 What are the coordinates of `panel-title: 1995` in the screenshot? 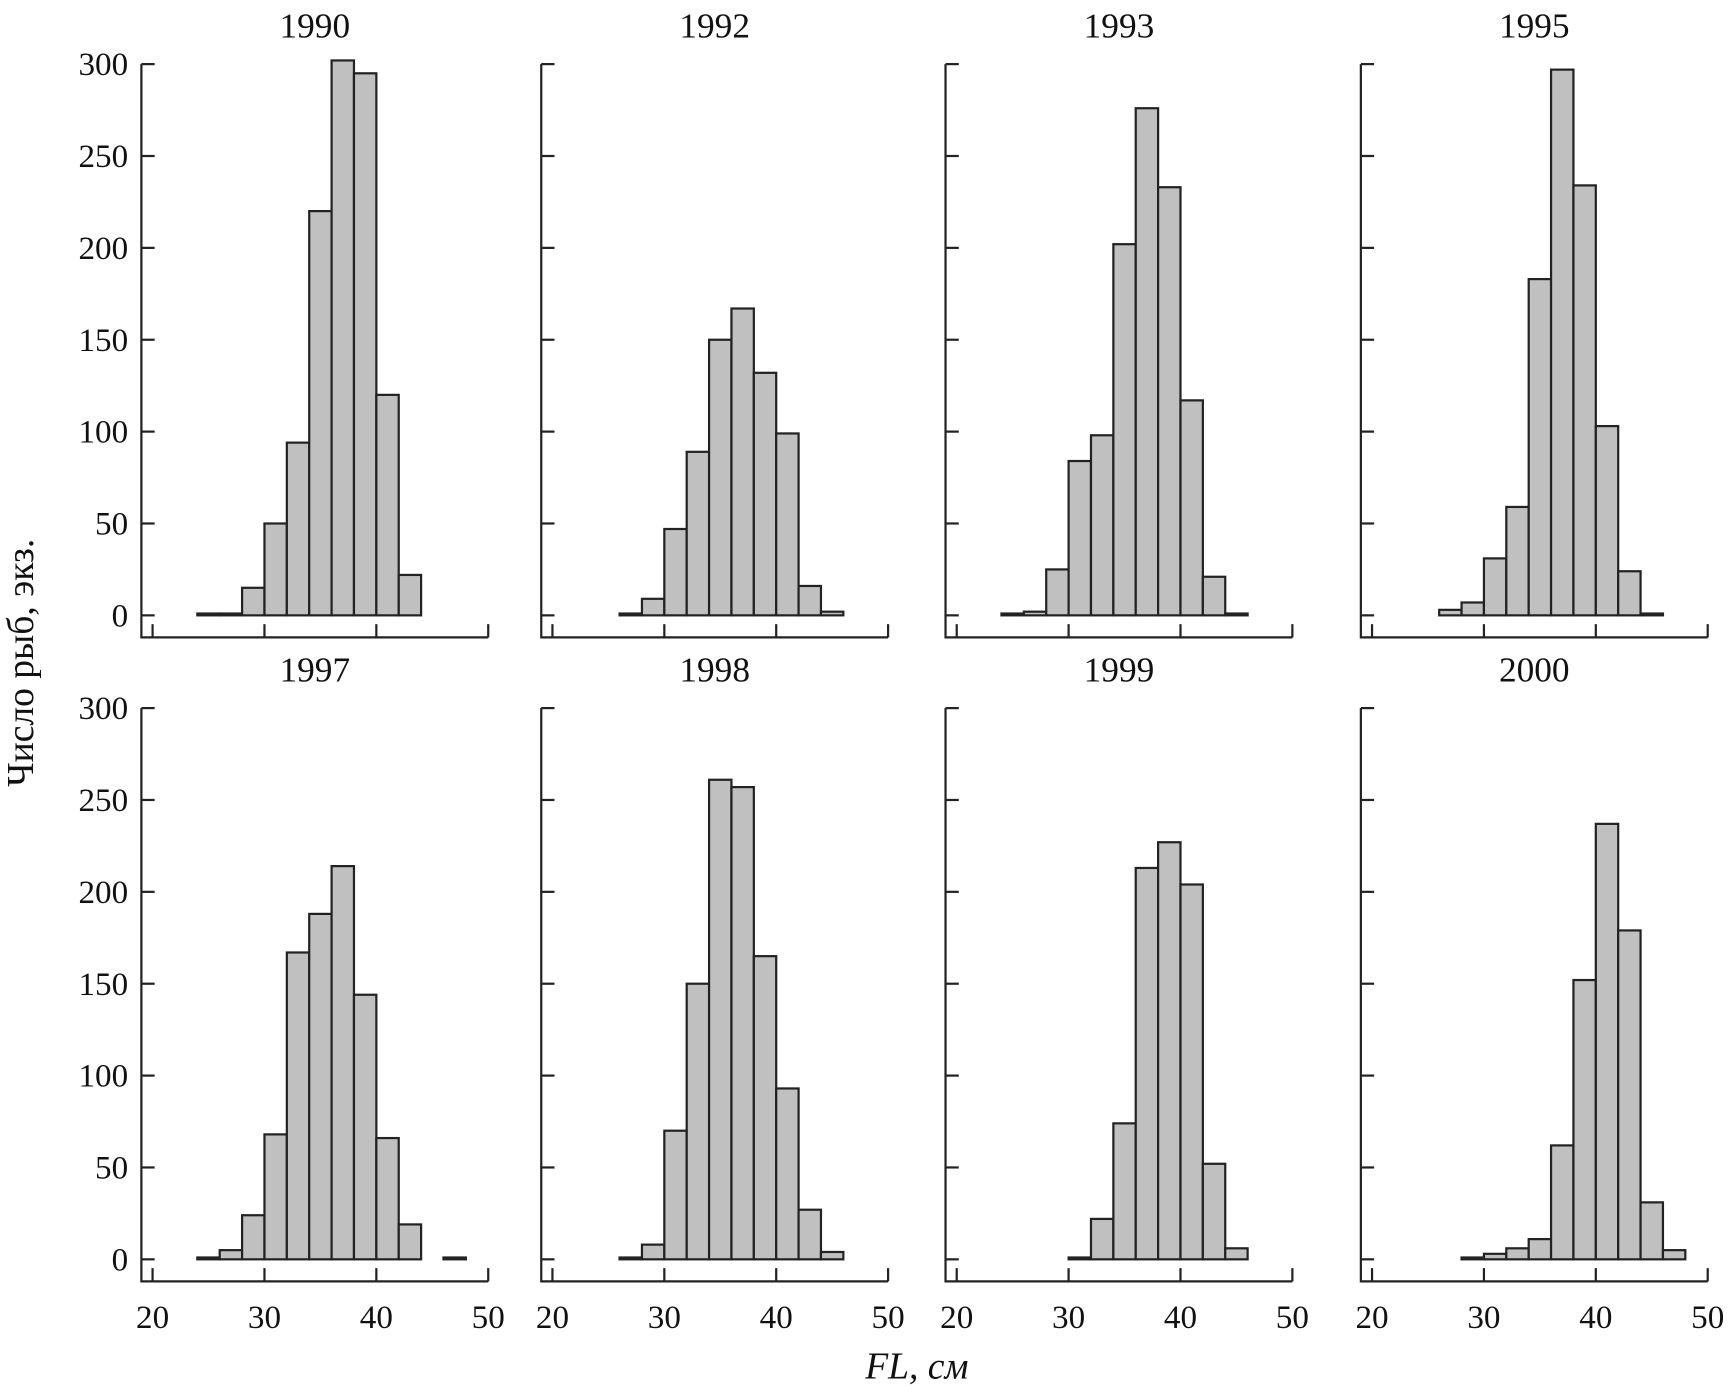 It's located at (1534, 26).